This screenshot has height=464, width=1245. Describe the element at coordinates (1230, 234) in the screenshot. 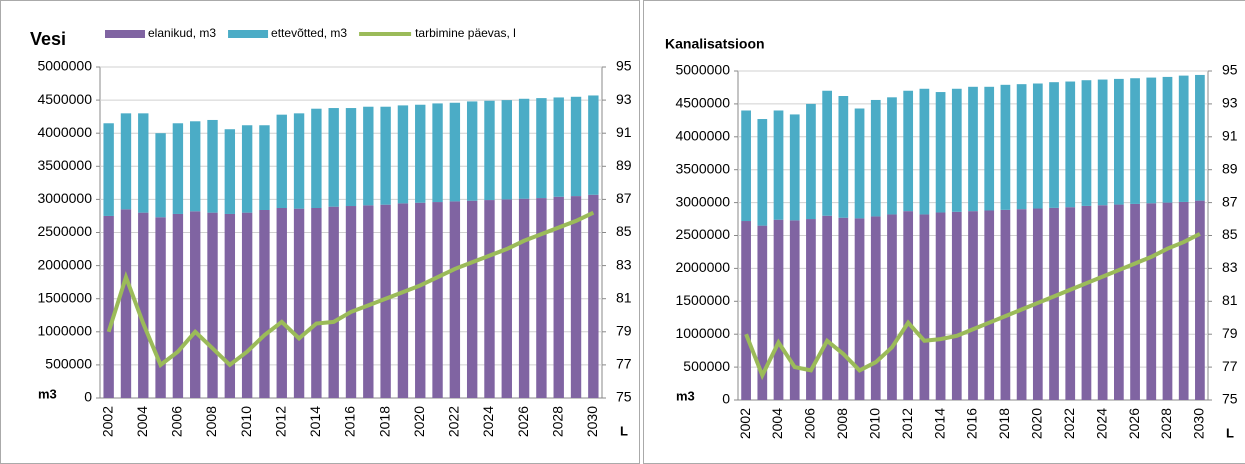

I see `y2-tick-label: 85` at that location.